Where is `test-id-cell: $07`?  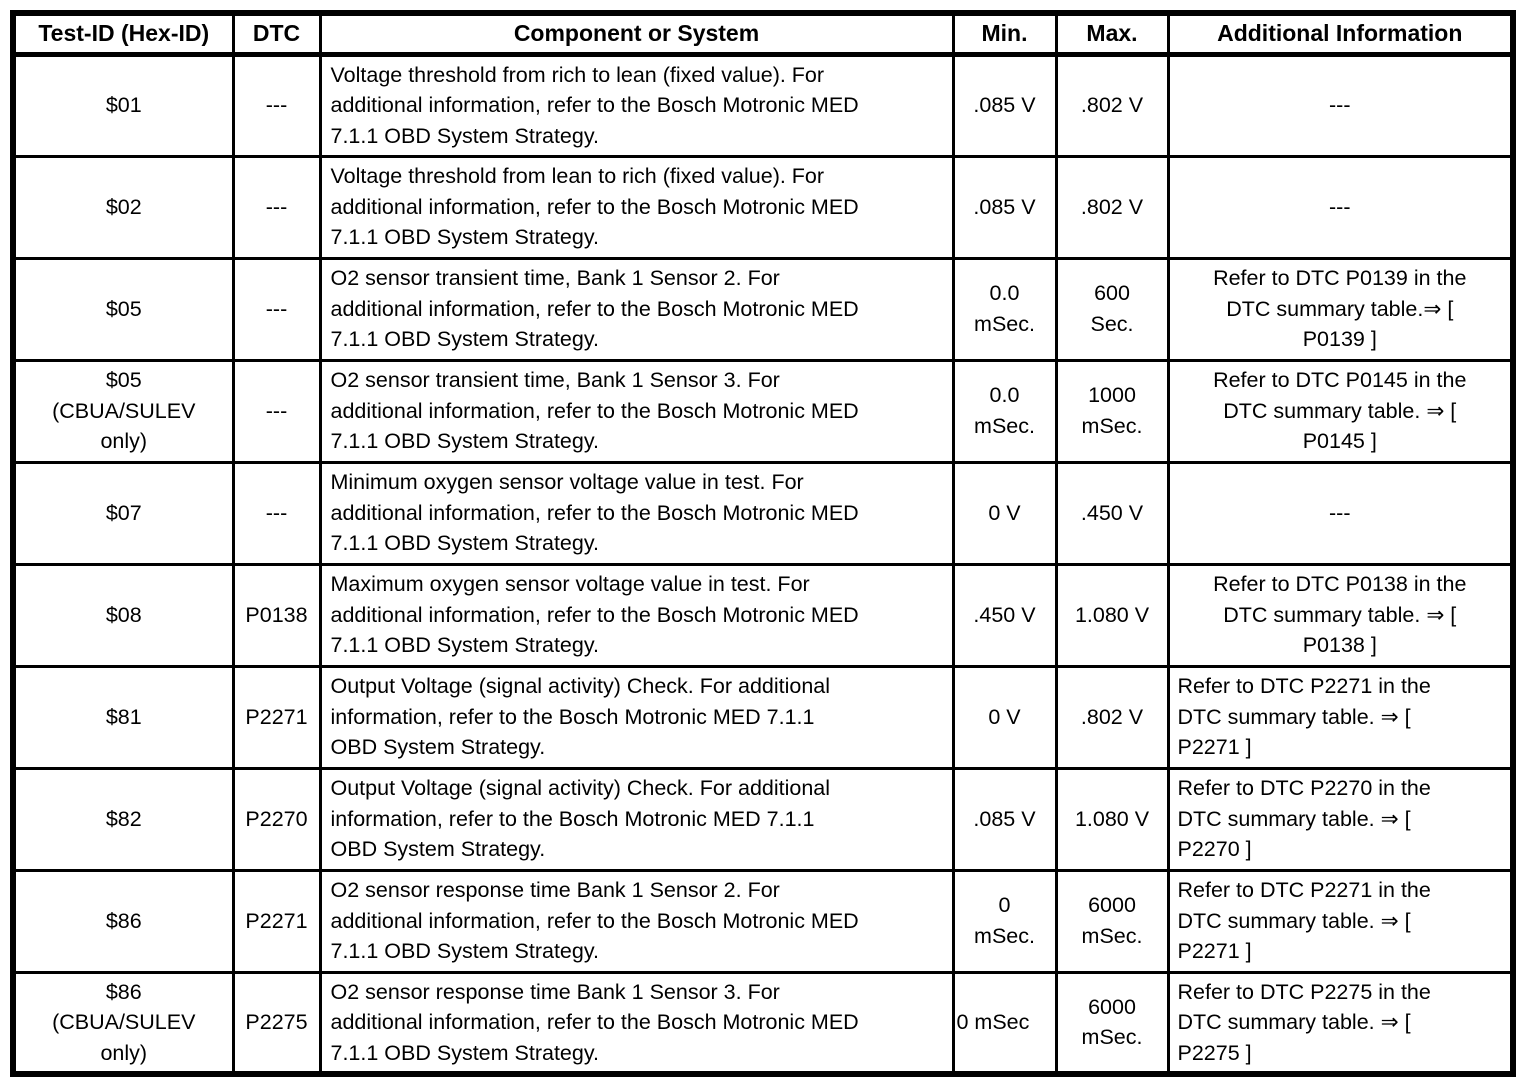
test-id-cell: $07 is located at coordinates (123, 513).